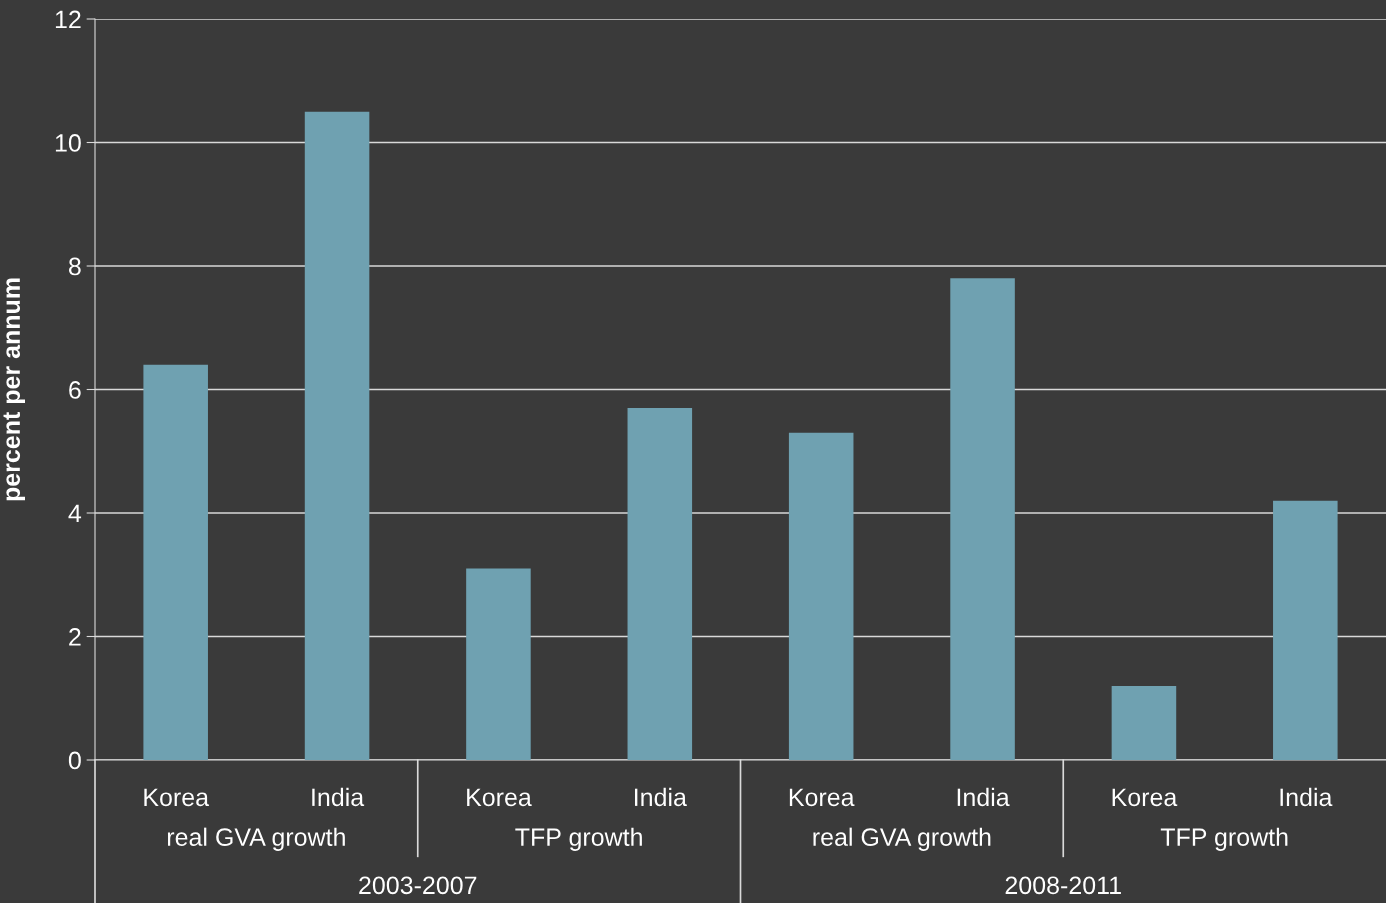 Image resolution: width=1386 pixels, height=903 pixels. I want to click on y-tick-label: 8, so click(74, 266).